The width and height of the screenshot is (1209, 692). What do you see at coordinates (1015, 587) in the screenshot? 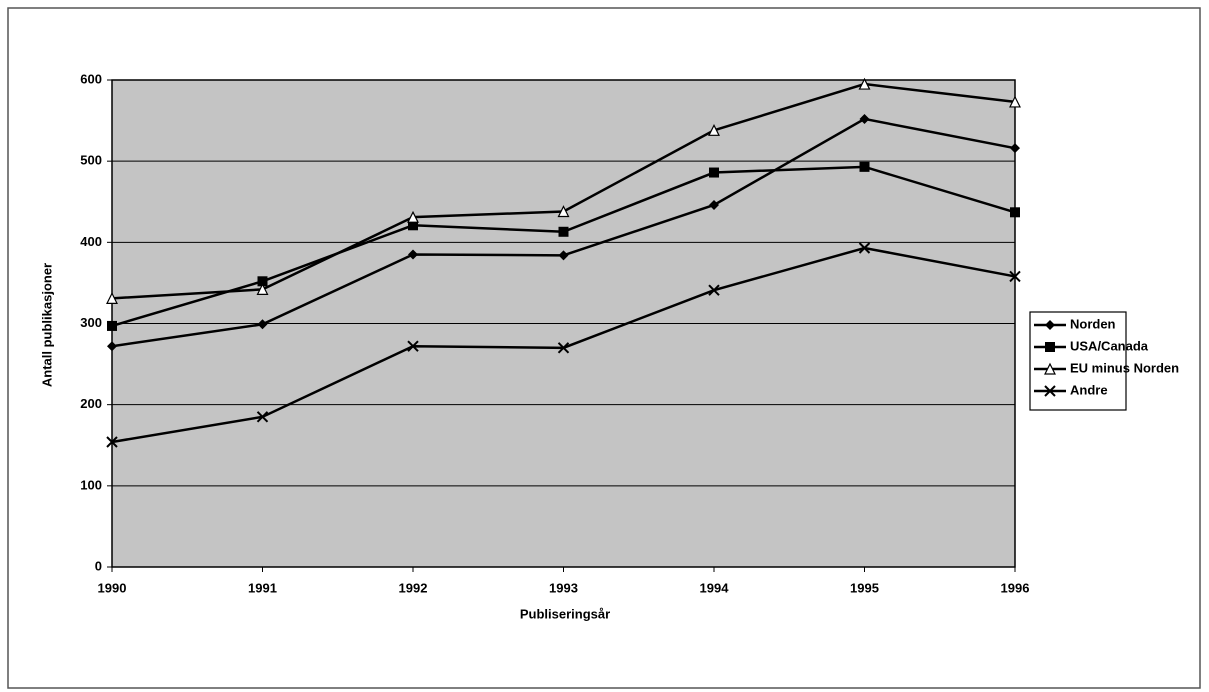
I see `x-tick-label: 1996` at bounding box center [1015, 587].